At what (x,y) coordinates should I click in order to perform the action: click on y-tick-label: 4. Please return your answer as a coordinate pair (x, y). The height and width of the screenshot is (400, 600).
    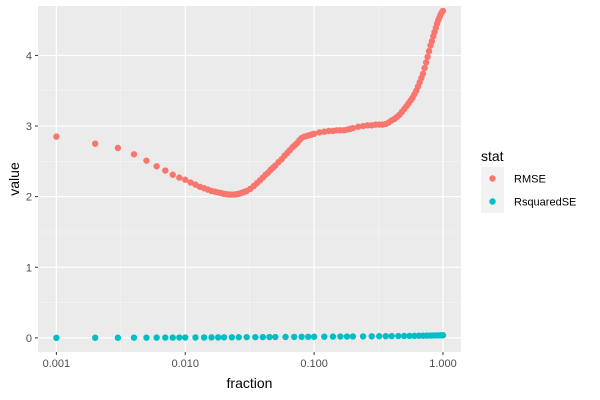
    Looking at the image, I should click on (29, 56).